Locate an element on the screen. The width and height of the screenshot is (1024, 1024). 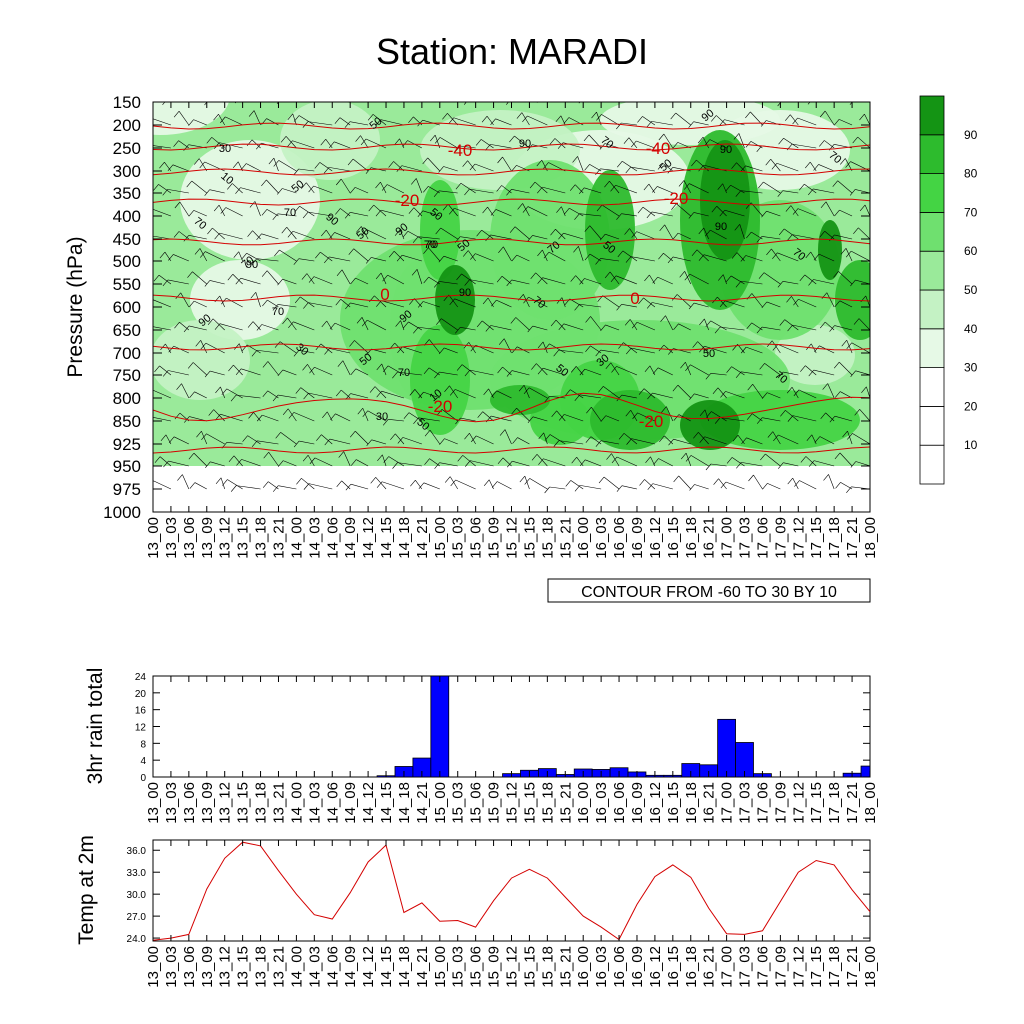
y-tick-label: 250 is located at coordinates (127, 148).